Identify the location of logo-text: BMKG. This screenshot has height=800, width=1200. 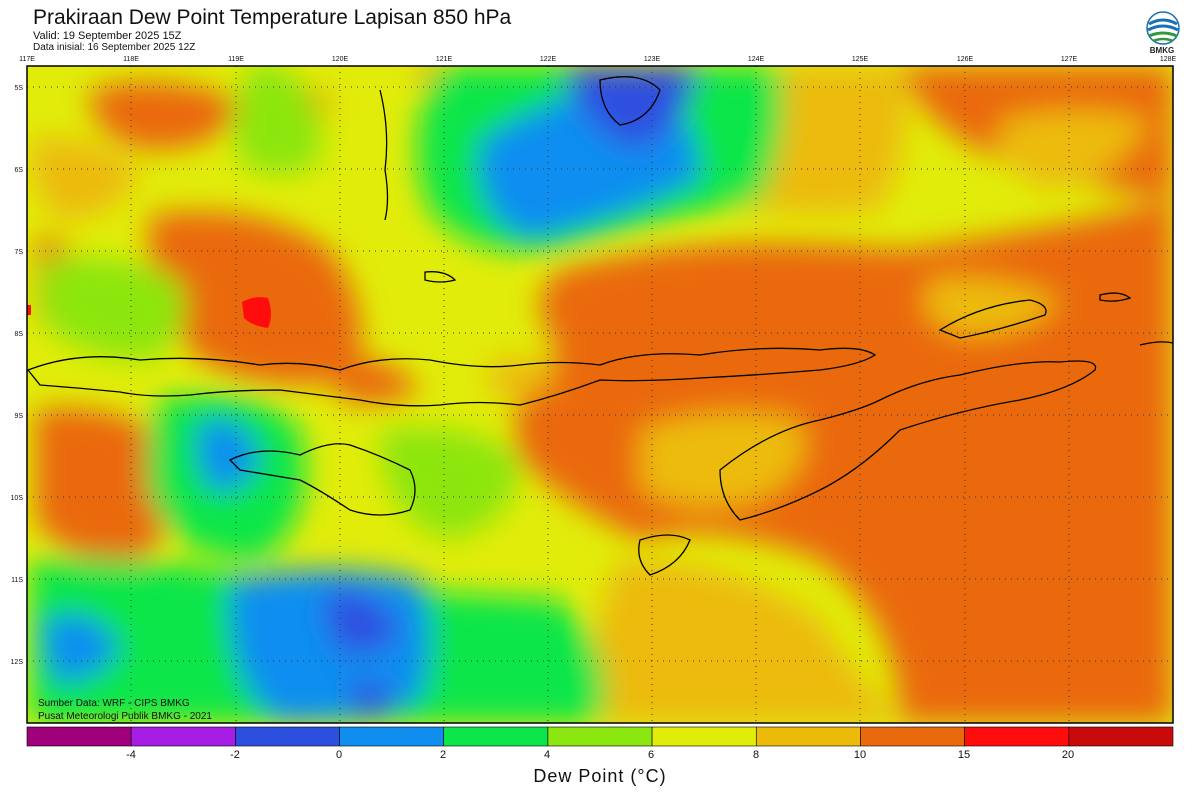
(1162, 50).